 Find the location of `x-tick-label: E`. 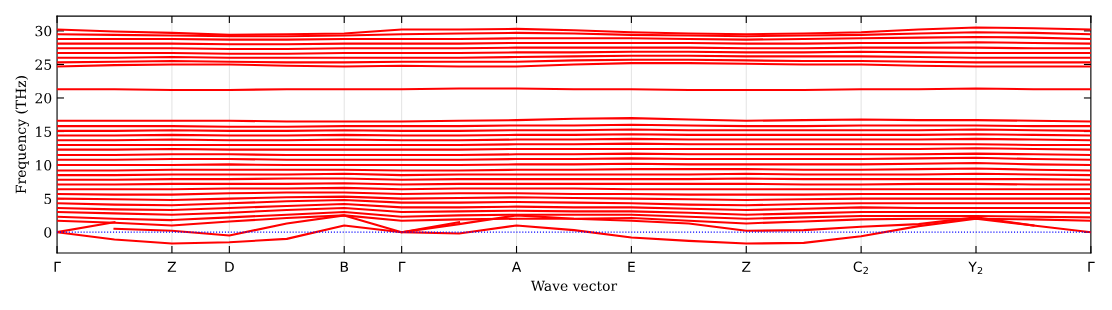

x-tick-label: E is located at coordinates (631, 266).